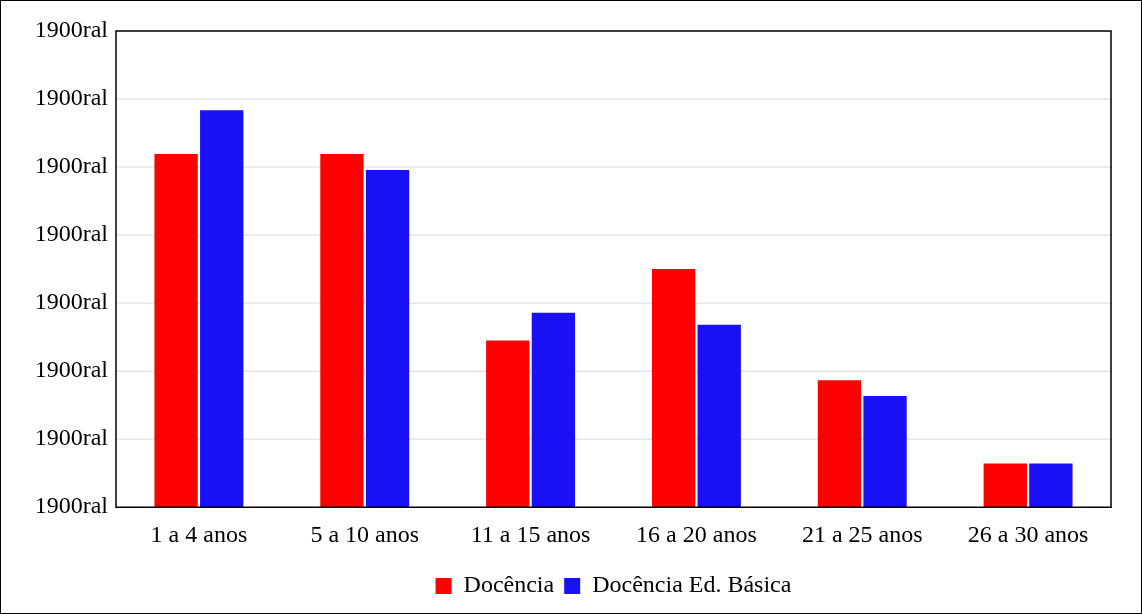 This screenshot has height=614, width=1142. I want to click on legend-label: Docência, so click(509, 584).